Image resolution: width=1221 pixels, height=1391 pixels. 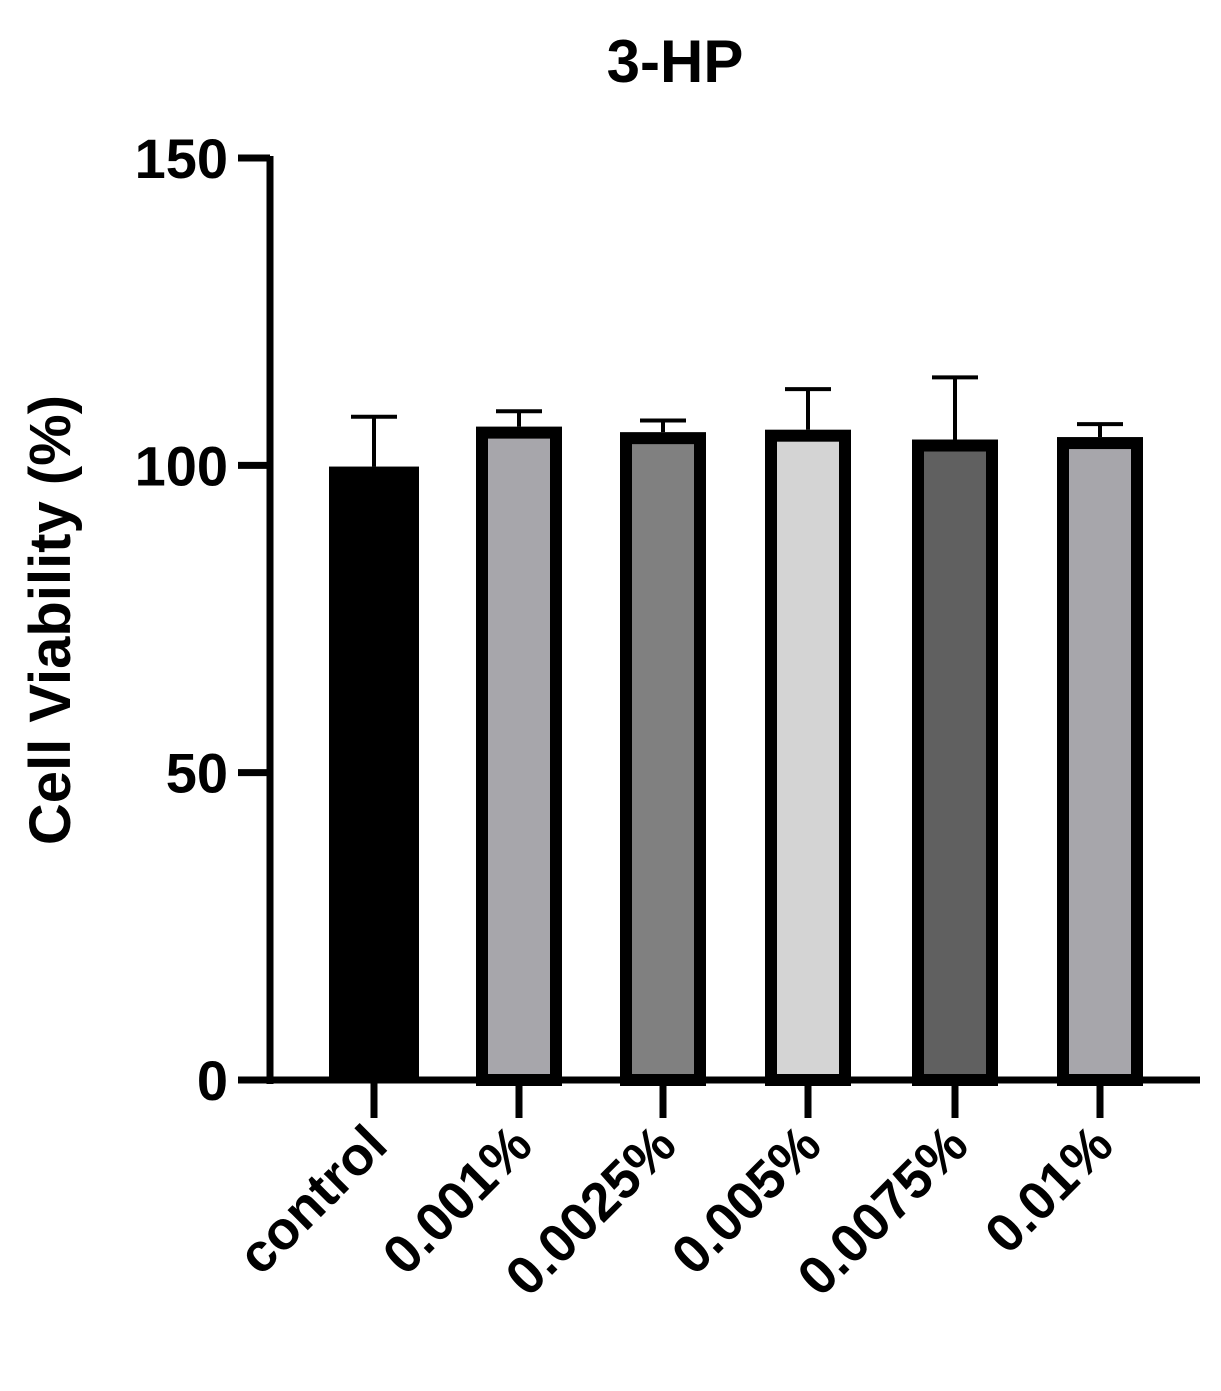 What do you see at coordinates (197, 773) in the screenshot?
I see `y-tick-label: 50` at bounding box center [197, 773].